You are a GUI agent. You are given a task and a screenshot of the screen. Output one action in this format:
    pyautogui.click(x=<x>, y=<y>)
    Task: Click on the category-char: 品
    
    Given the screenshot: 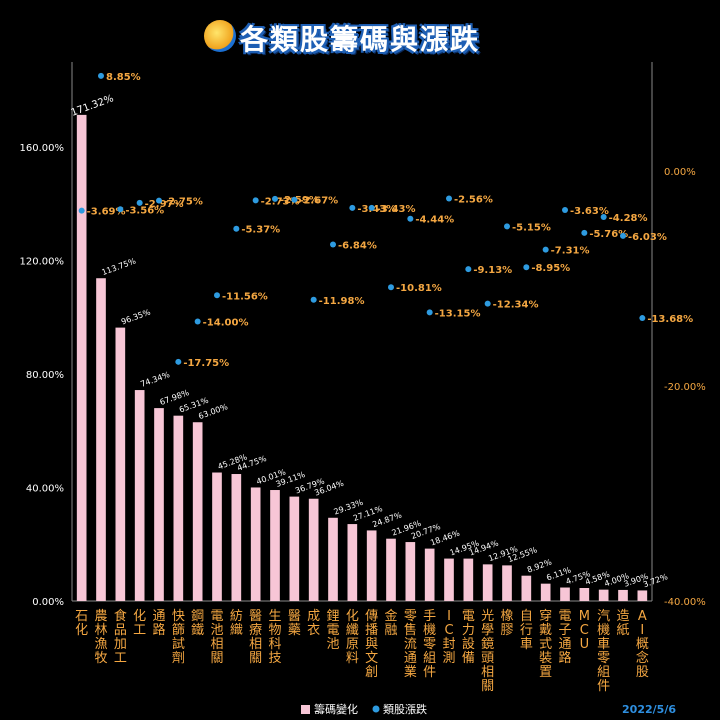 What is the action you would take?
    pyautogui.click(x=120, y=630)
    